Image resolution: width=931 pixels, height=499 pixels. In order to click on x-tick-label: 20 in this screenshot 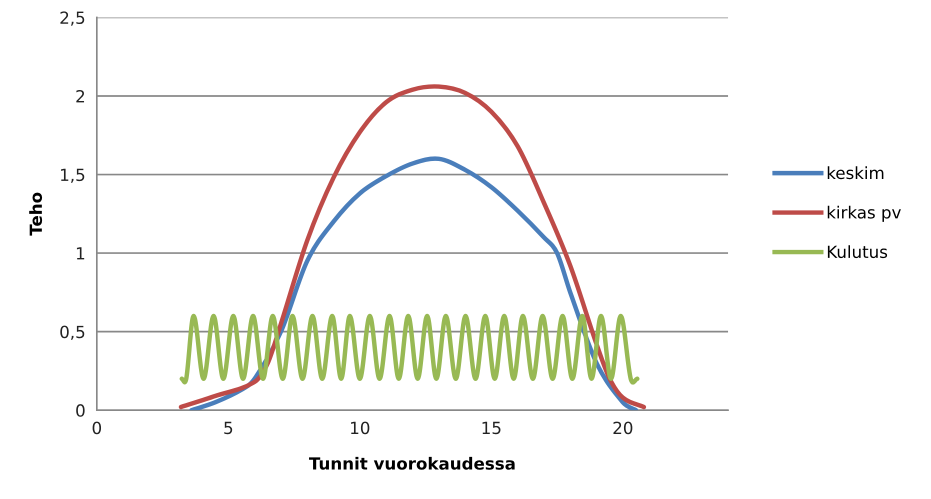, I will do `click(622, 428)`.